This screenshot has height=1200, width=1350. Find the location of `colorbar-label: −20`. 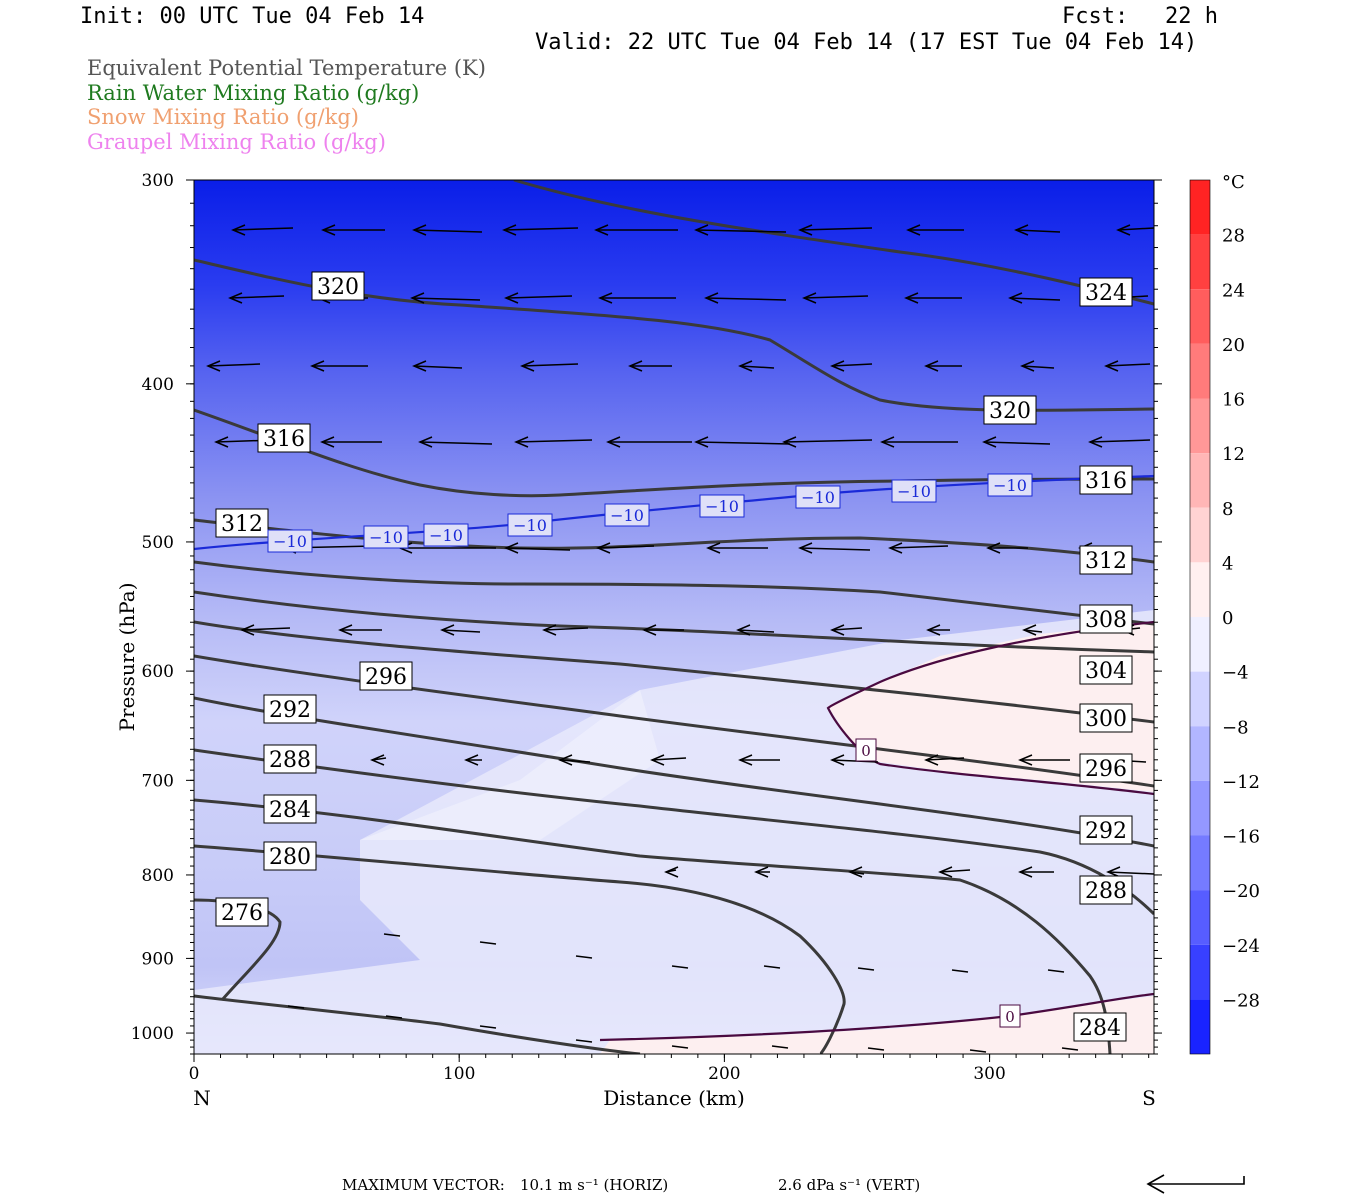

colorbar-label: −20 is located at coordinates (1241, 891).